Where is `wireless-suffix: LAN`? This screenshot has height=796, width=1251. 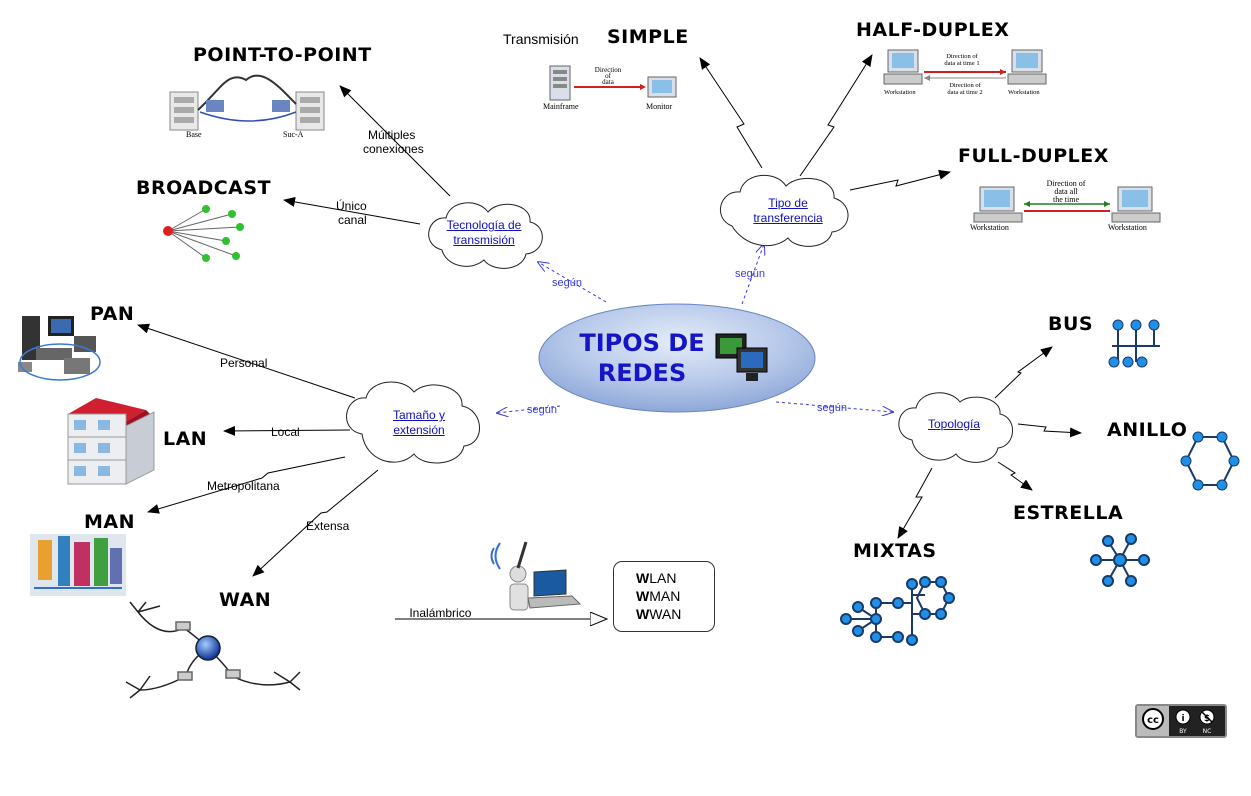
wireless-suffix: LAN is located at coordinates (663, 578).